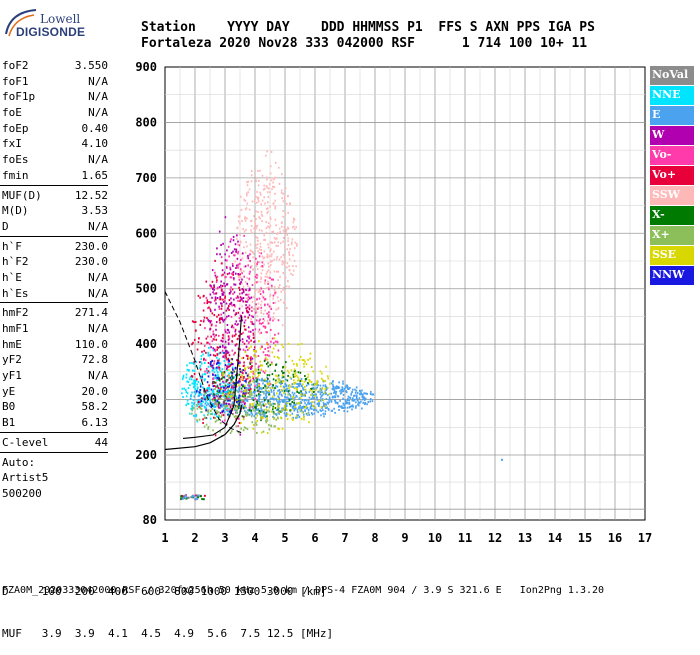  What do you see at coordinates (12, 376) in the screenshot?
I see `param-label: yF1` at bounding box center [12, 376].